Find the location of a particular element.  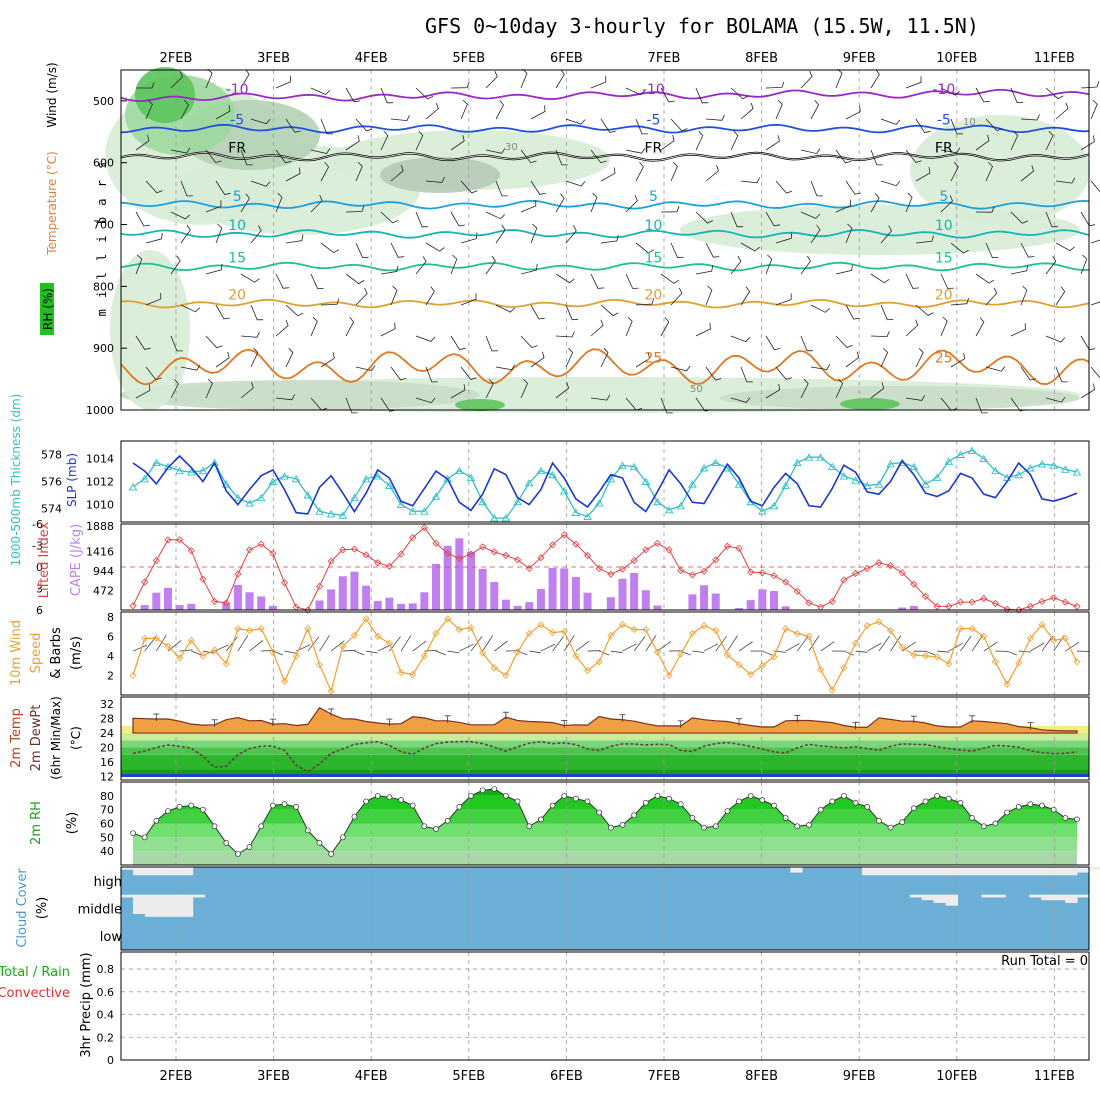

wind-axis-label-4: (m/s) is located at coordinates (76, 653).